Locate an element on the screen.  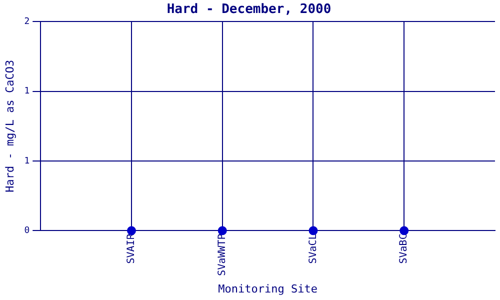
y-tick-label: 2 is located at coordinates (27, 21).